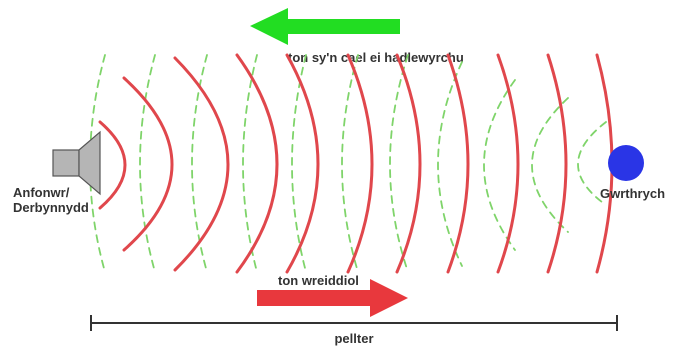 Image resolution: width=687 pixels, height=349 pixels. Describe the element at coordinates (354, 323) in the screenshot. I see `distance-line` at that location.